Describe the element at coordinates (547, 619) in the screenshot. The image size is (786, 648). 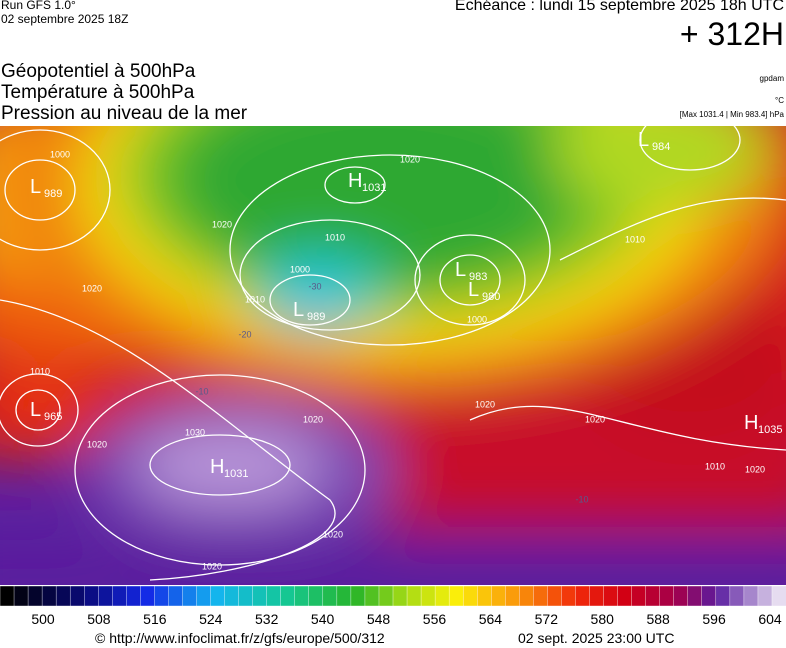
I see `colorbar-label: 572` at that location.